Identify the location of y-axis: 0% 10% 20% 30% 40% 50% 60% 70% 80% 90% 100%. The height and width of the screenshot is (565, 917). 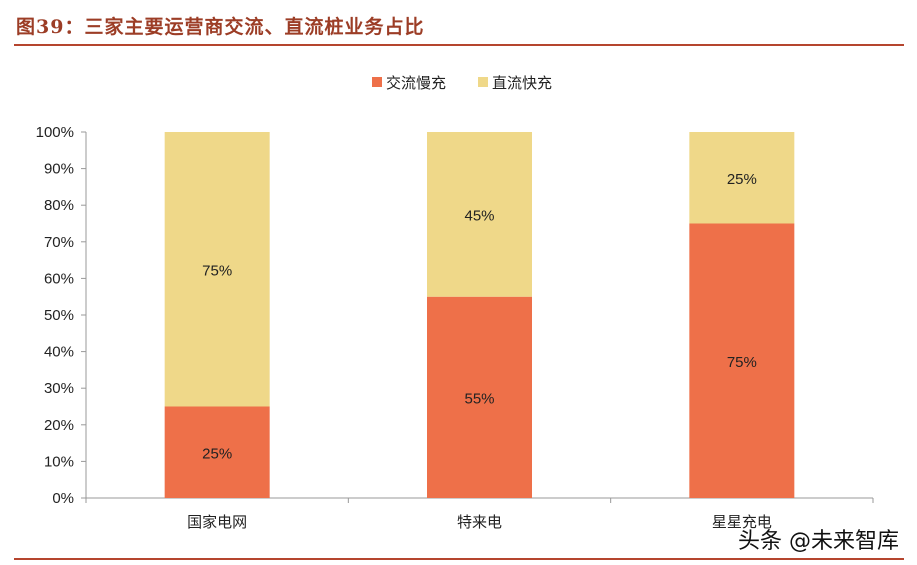
(61, 315).